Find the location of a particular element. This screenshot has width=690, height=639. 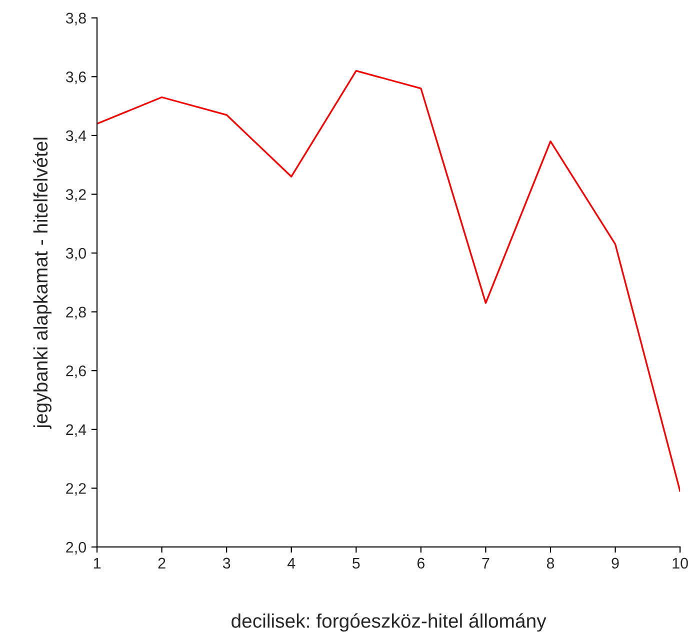

x-tick-label: 3 is located at coordinates (226, 563).